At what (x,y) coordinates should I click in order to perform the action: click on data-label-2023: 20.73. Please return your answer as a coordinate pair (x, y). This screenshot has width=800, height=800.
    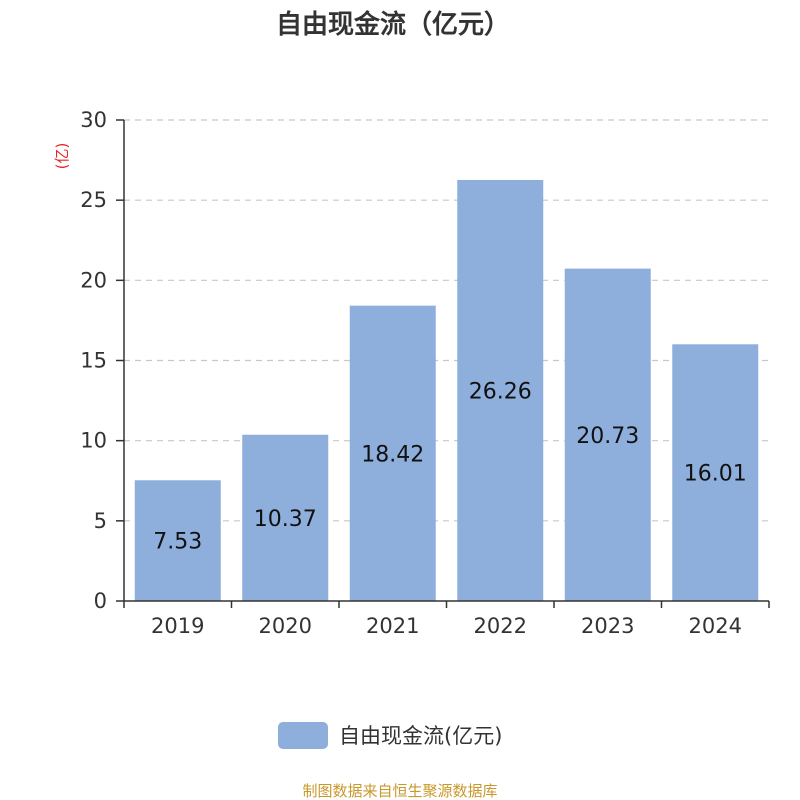
    Looking at the image, I should click on (607, 436).